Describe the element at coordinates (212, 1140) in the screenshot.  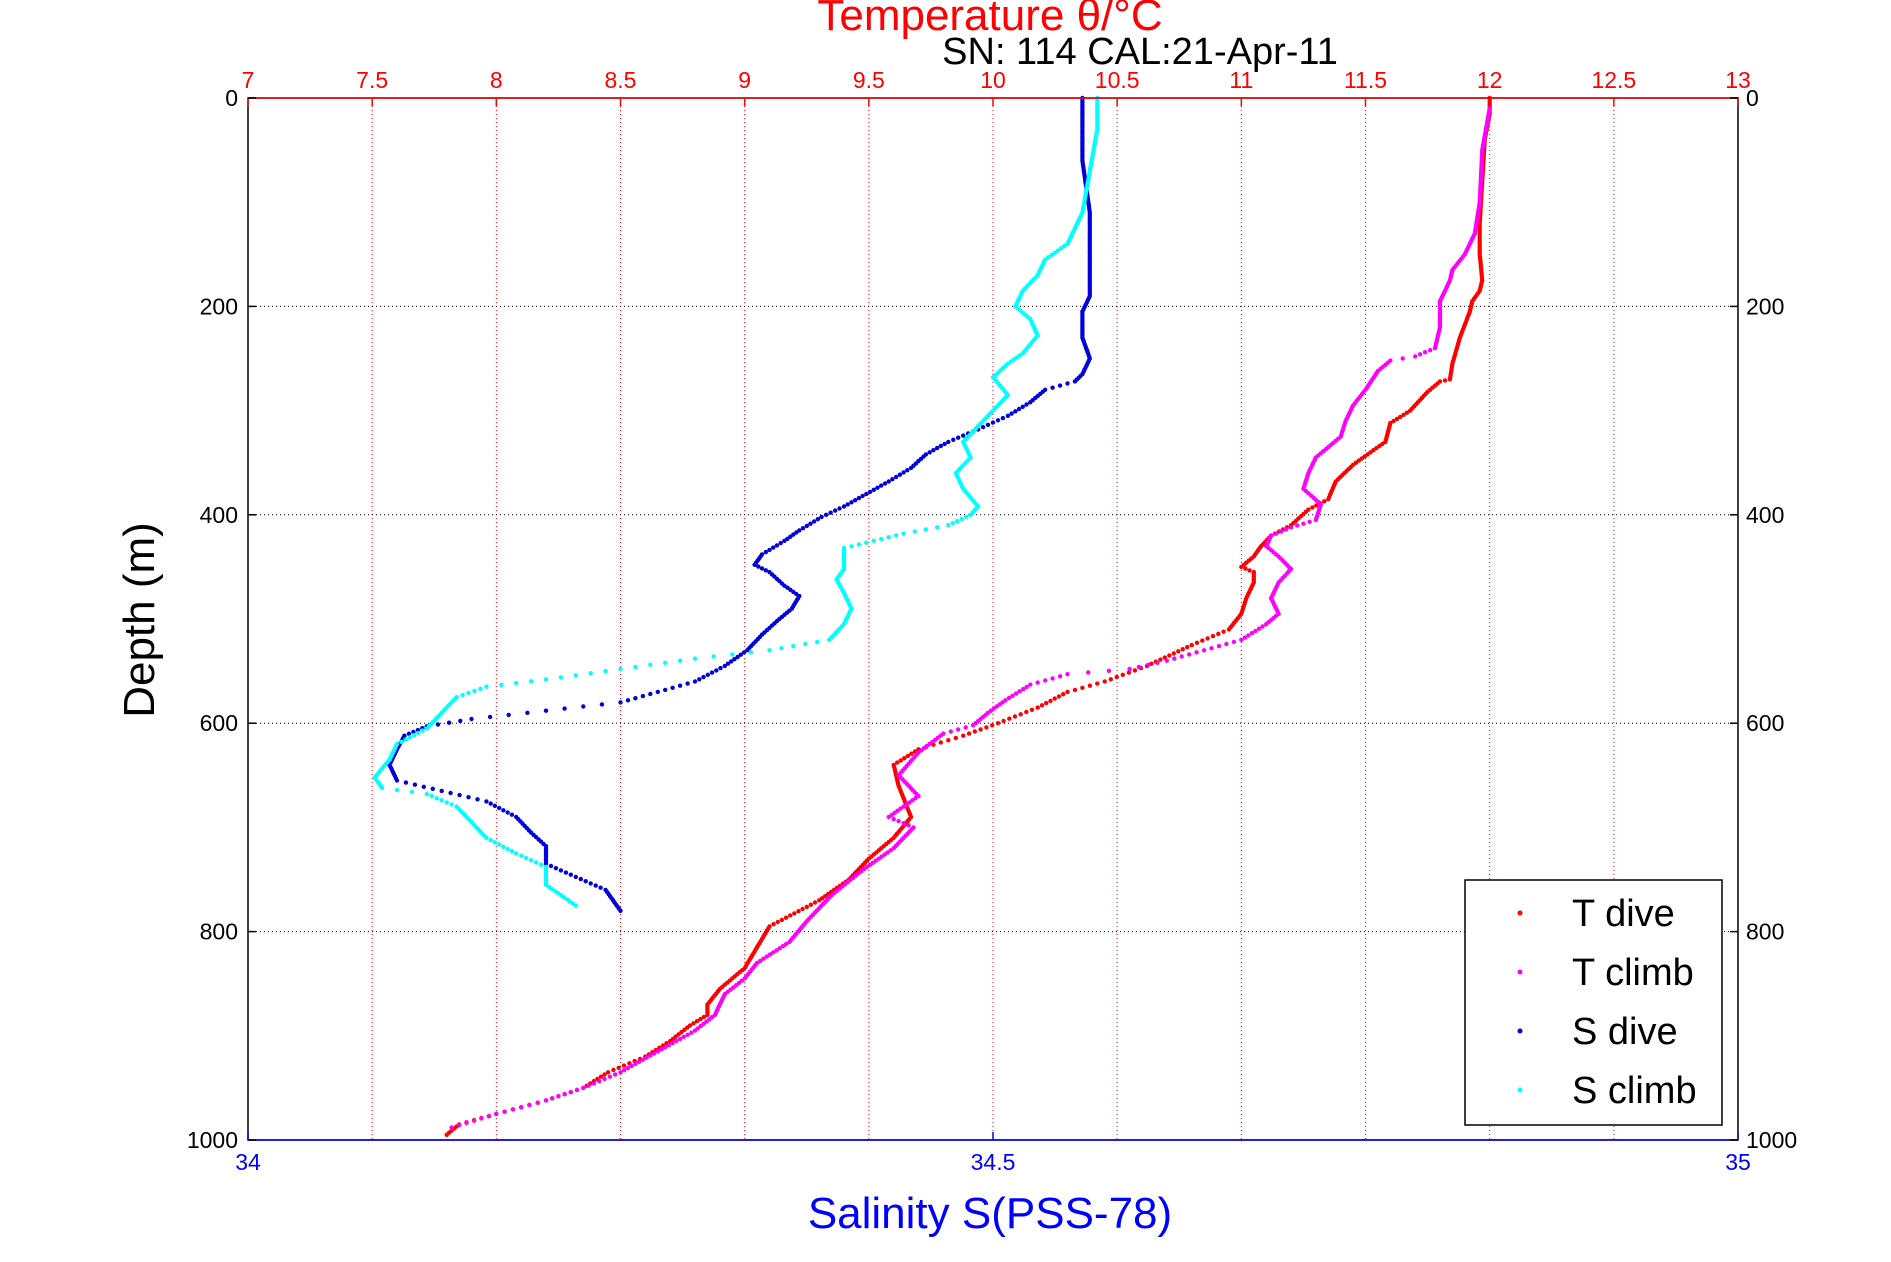
I see `depth-tick-label: 1000` at that location.